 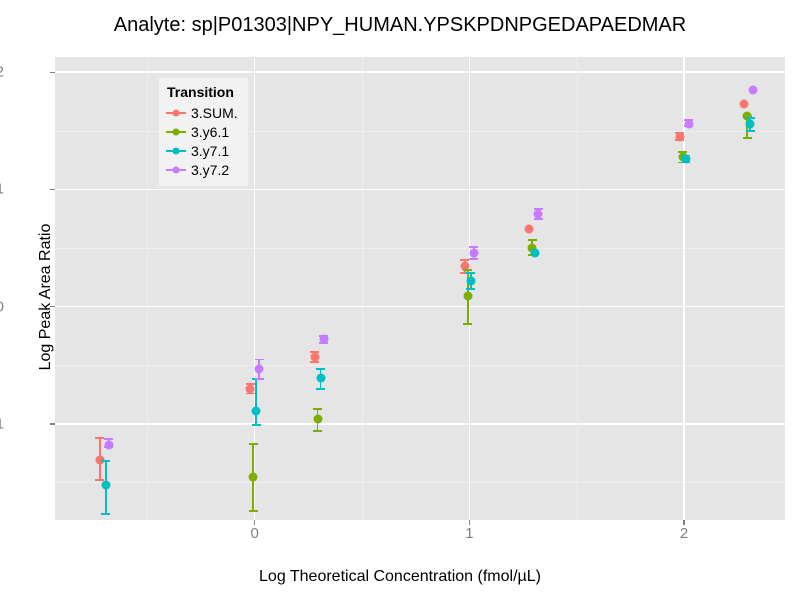 I want to click on legend-item-label: 3.y7.2, so click(x=210, y=169).